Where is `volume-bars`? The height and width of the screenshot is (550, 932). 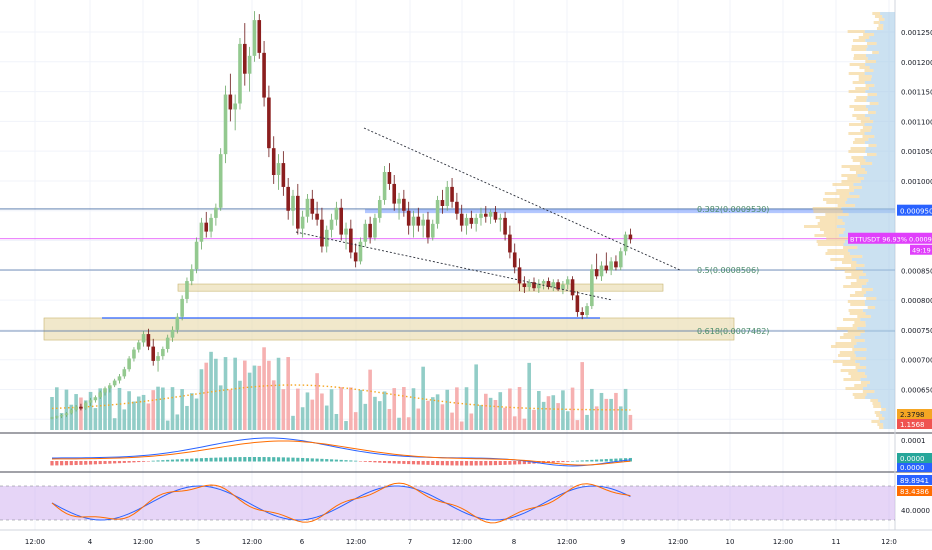
volume-bars is located at coordinates (341, 388).